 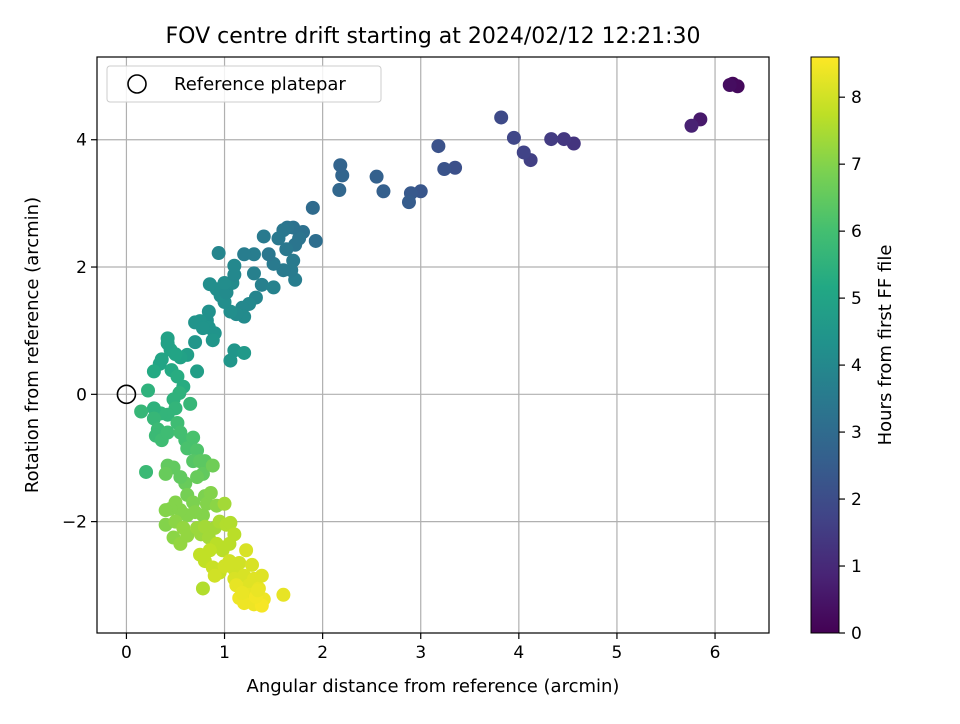 I want to click on y-axis-label: Rotation from reference (arcmin), so click(x=32, y=345).